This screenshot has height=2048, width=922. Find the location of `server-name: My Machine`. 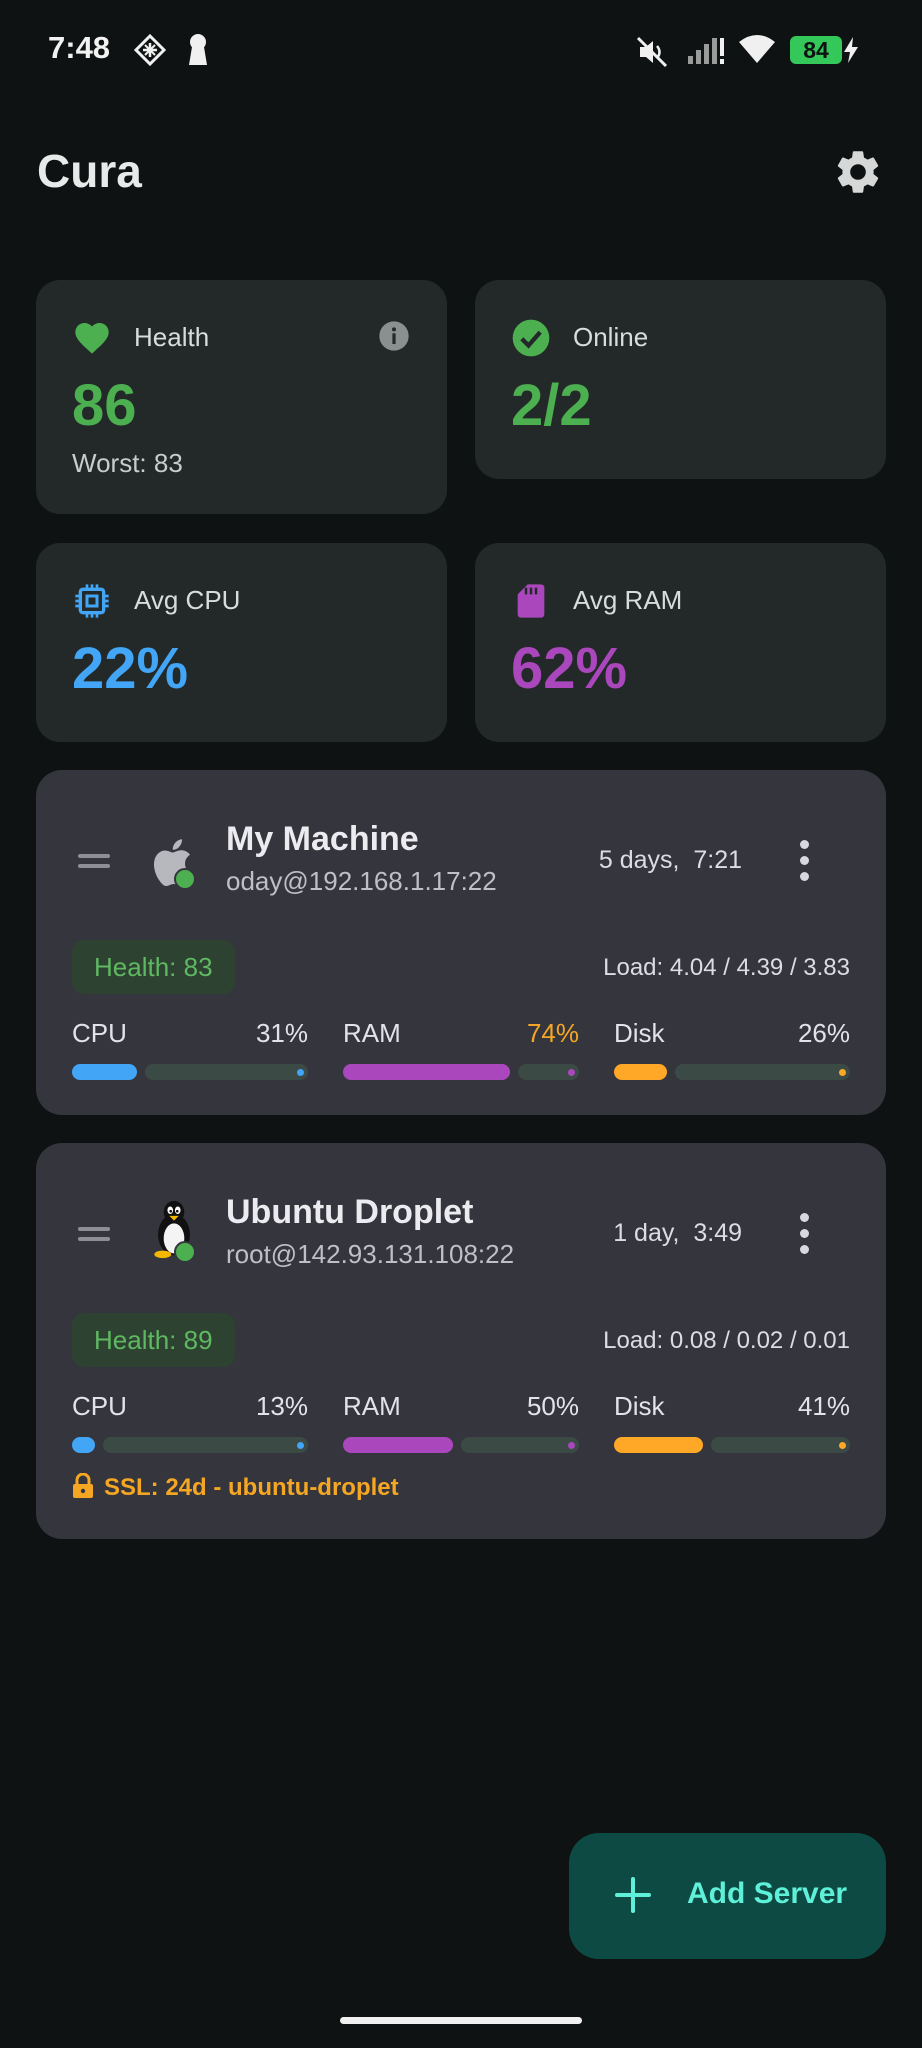

server-name: My Machine is located at coordinates (322, 839).